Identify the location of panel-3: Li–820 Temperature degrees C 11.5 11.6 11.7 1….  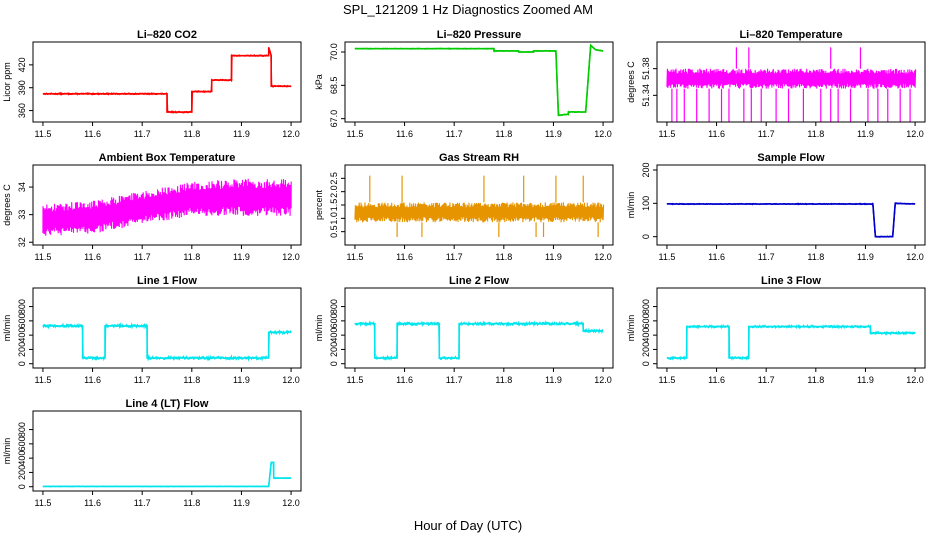
(776, 84).